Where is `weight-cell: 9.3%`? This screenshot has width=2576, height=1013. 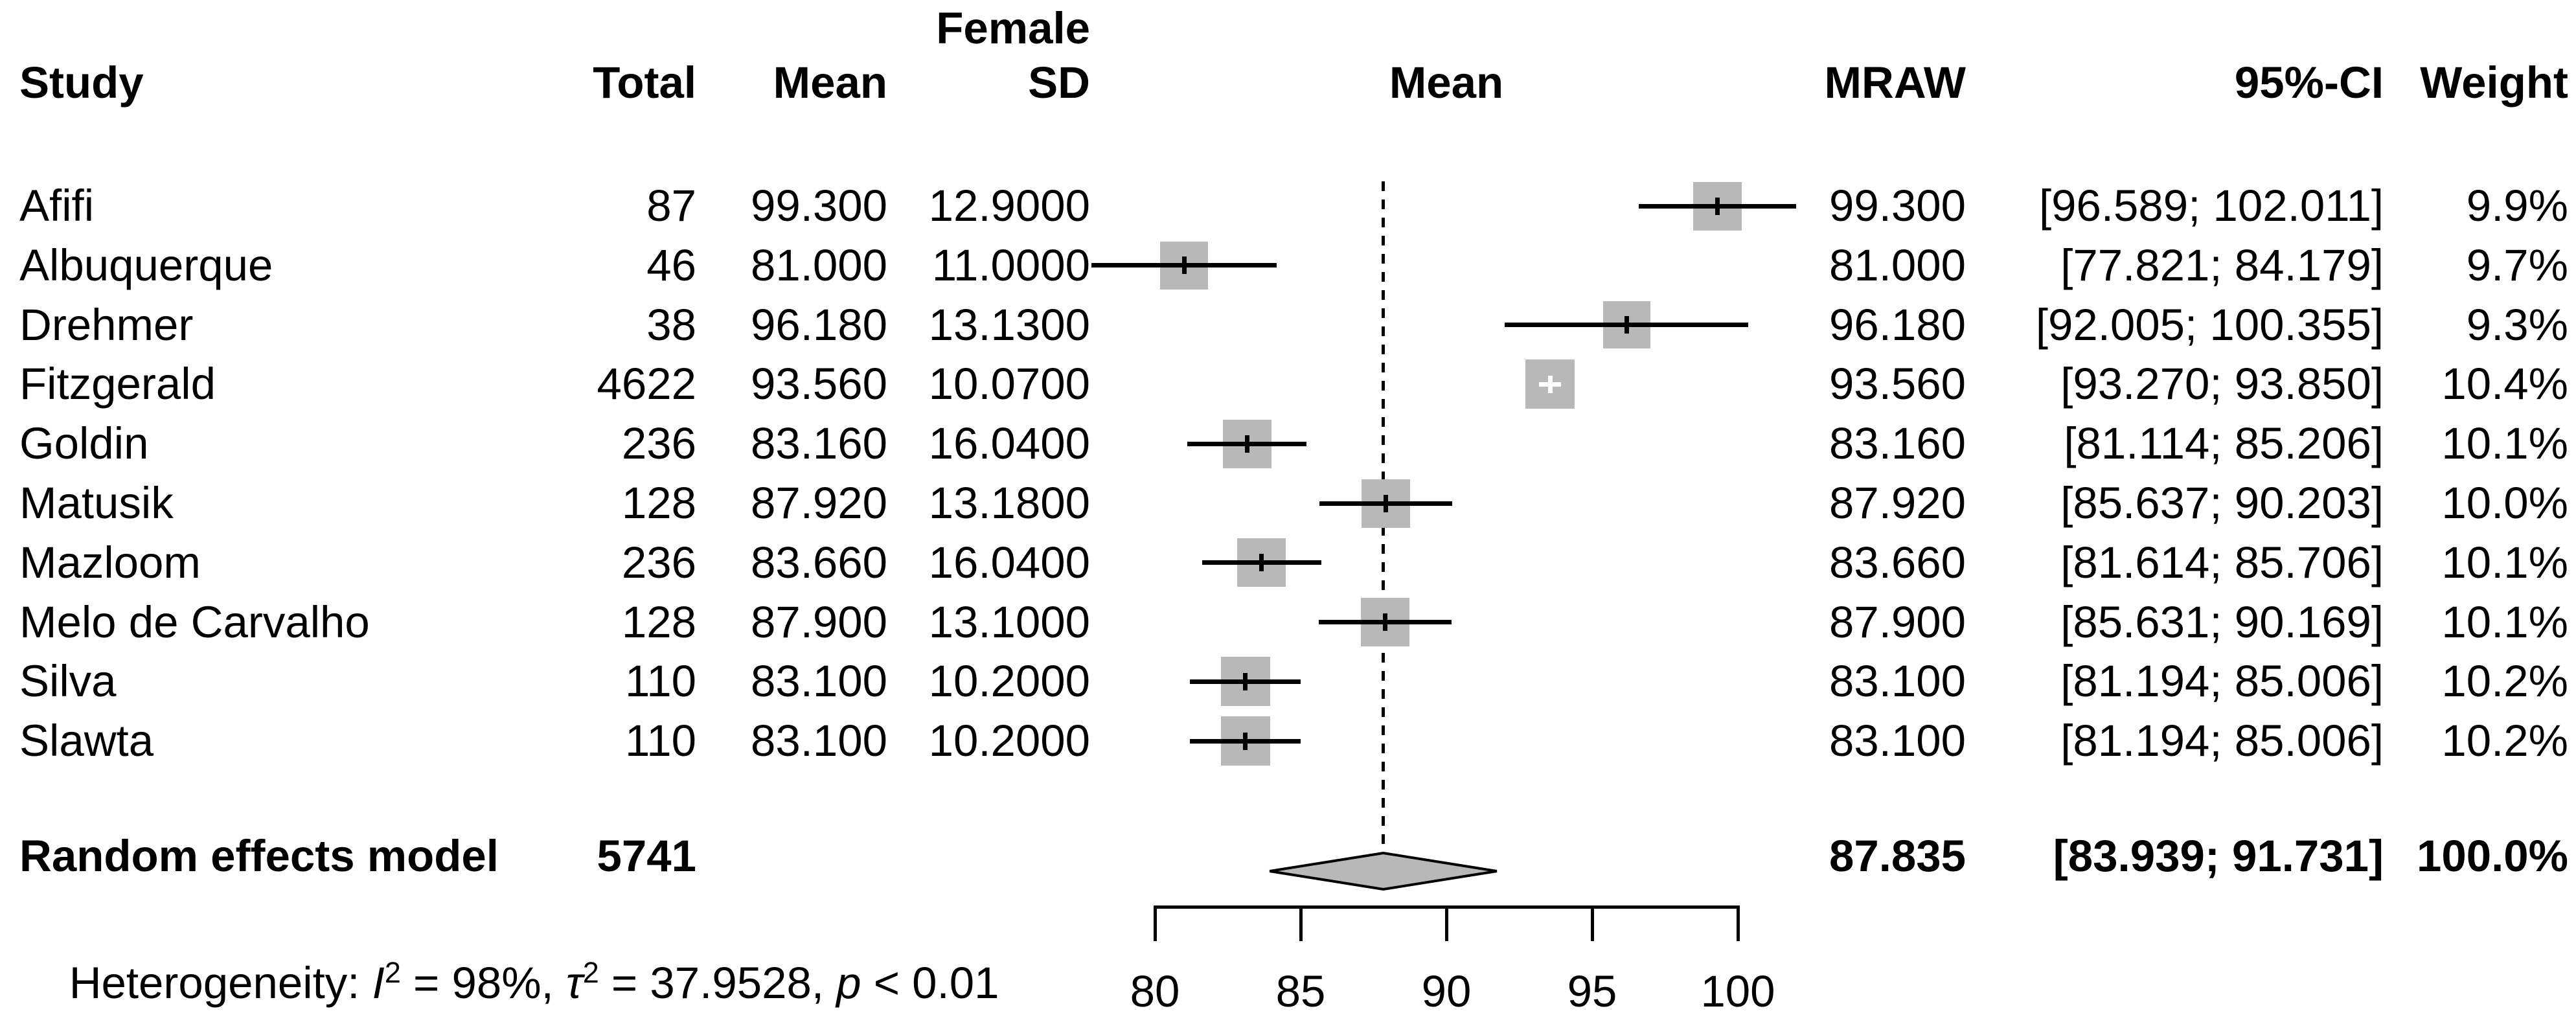 weight-cell: 9.3% is located at coordinates (2517, 324).